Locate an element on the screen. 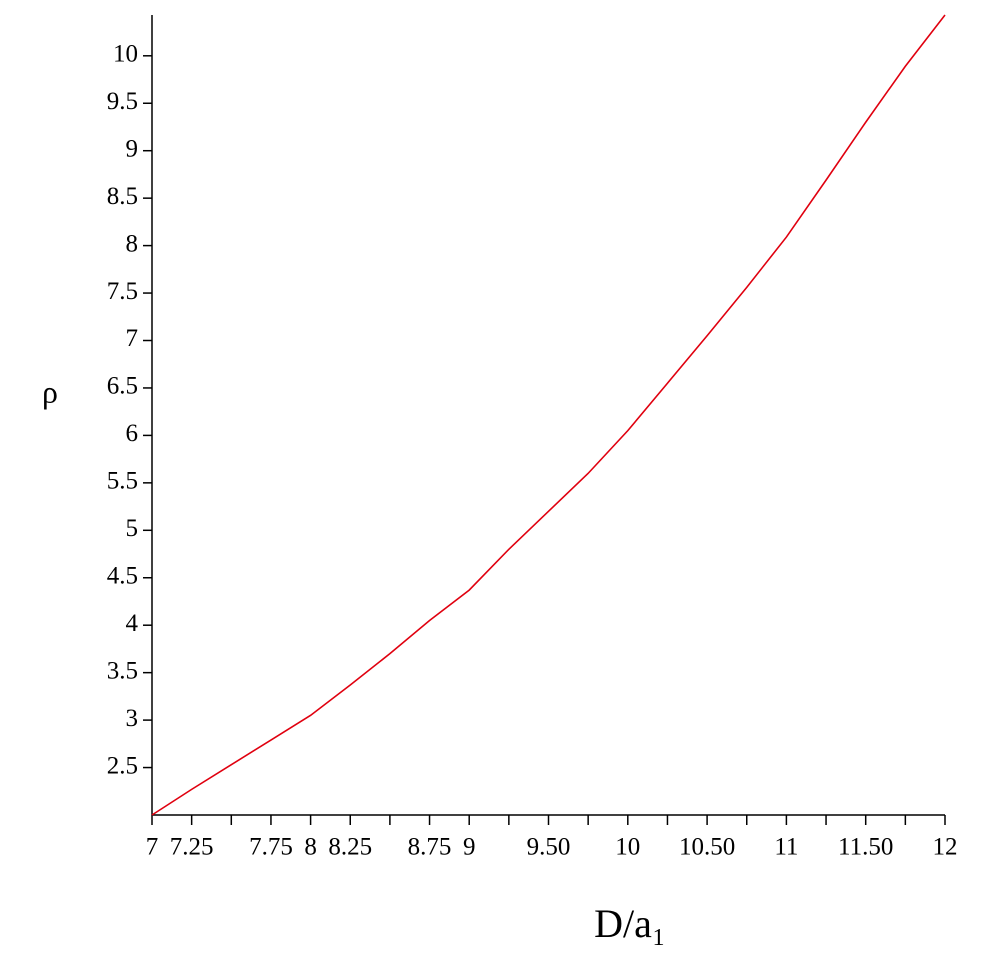 This screenshot has width=1004, height=966. x-tick-label: 7 is located at coordinates (152, 847).